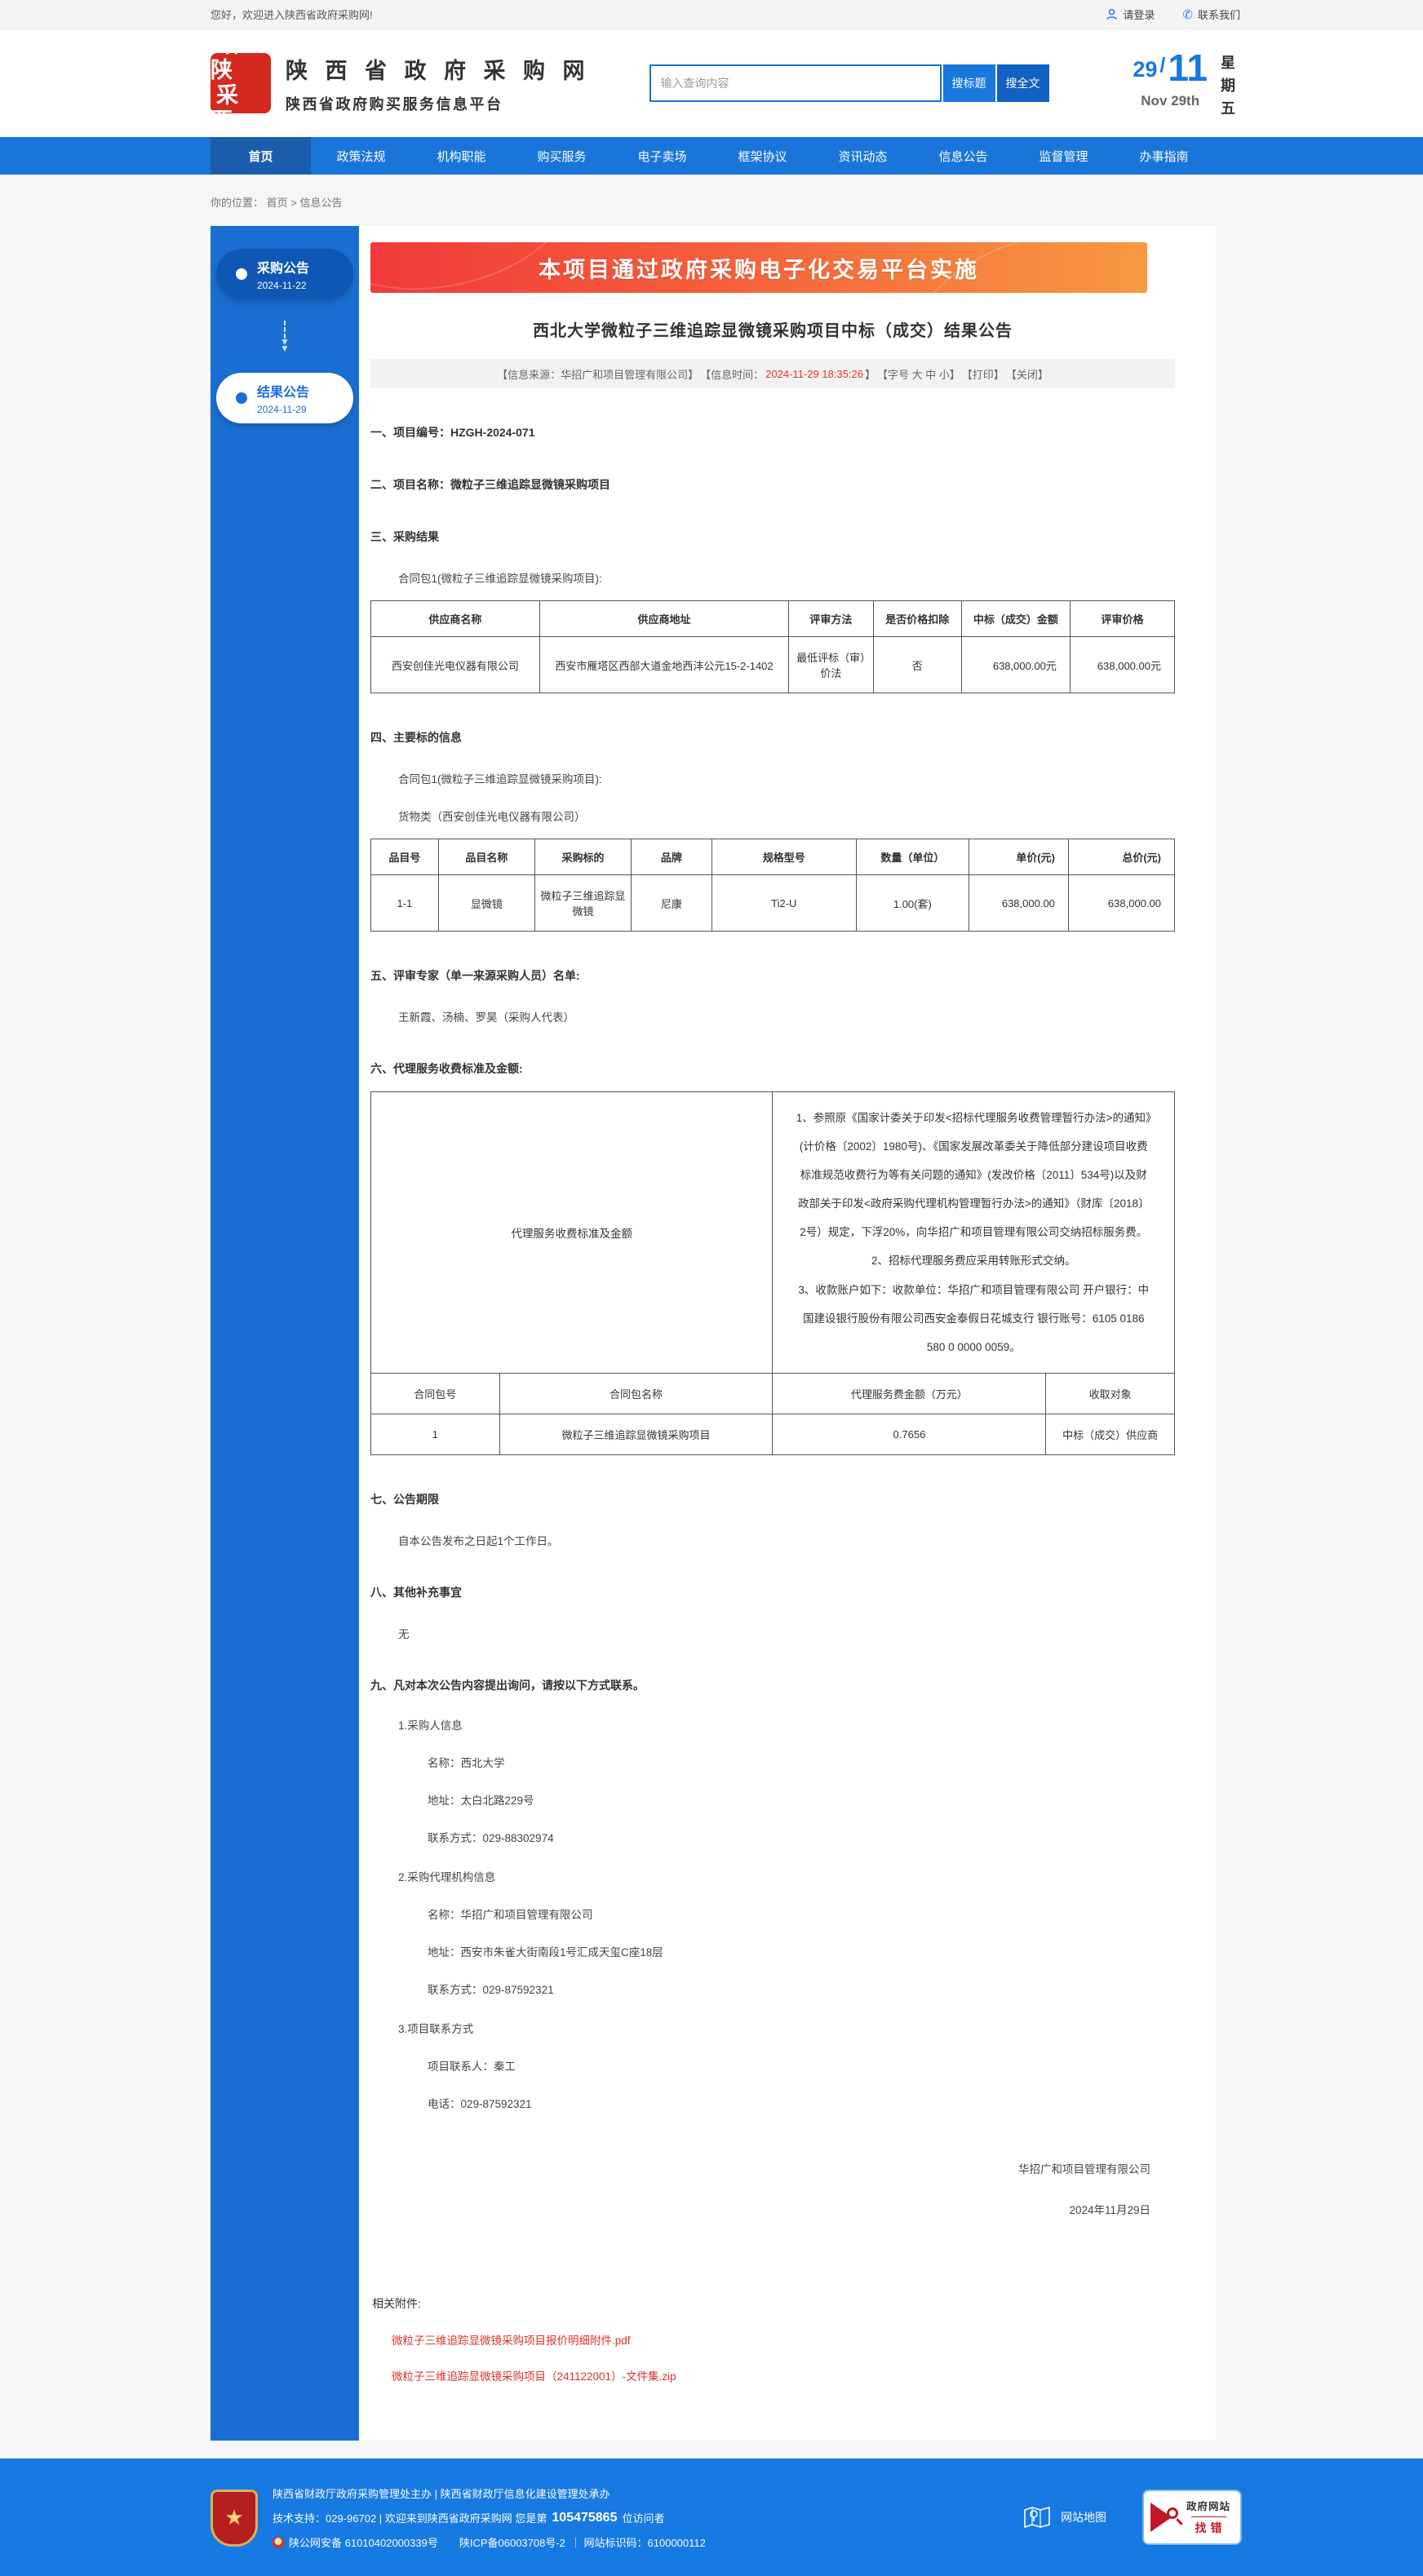 Image resolution: width=1423 pixels, height=2576 pixels. What do you see at coordinates (512, 2543) in the screenshot?
I see `beian-icp-link: 陕ICP备06003708号-2` at bounding box center [512, 2543].